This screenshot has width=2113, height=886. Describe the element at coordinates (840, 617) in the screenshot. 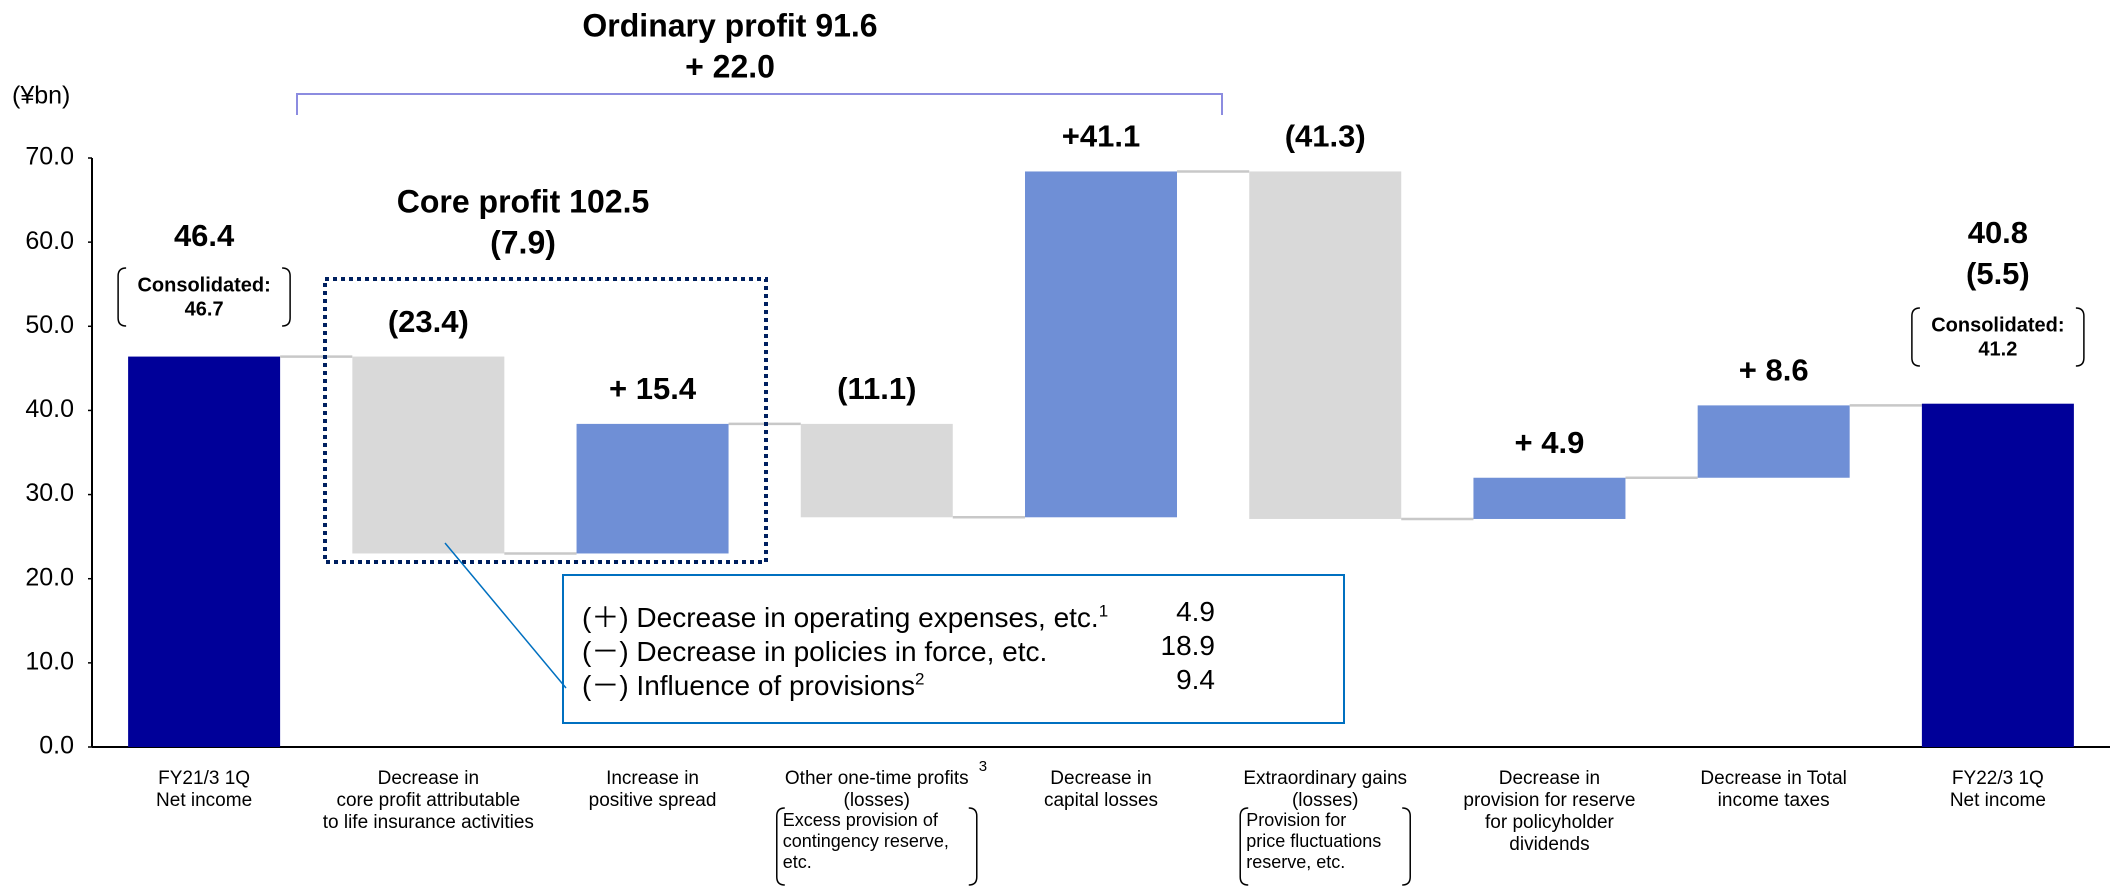

I see `breakdown-label: (＋) Decrease in operating expenses, etc.` at that location.